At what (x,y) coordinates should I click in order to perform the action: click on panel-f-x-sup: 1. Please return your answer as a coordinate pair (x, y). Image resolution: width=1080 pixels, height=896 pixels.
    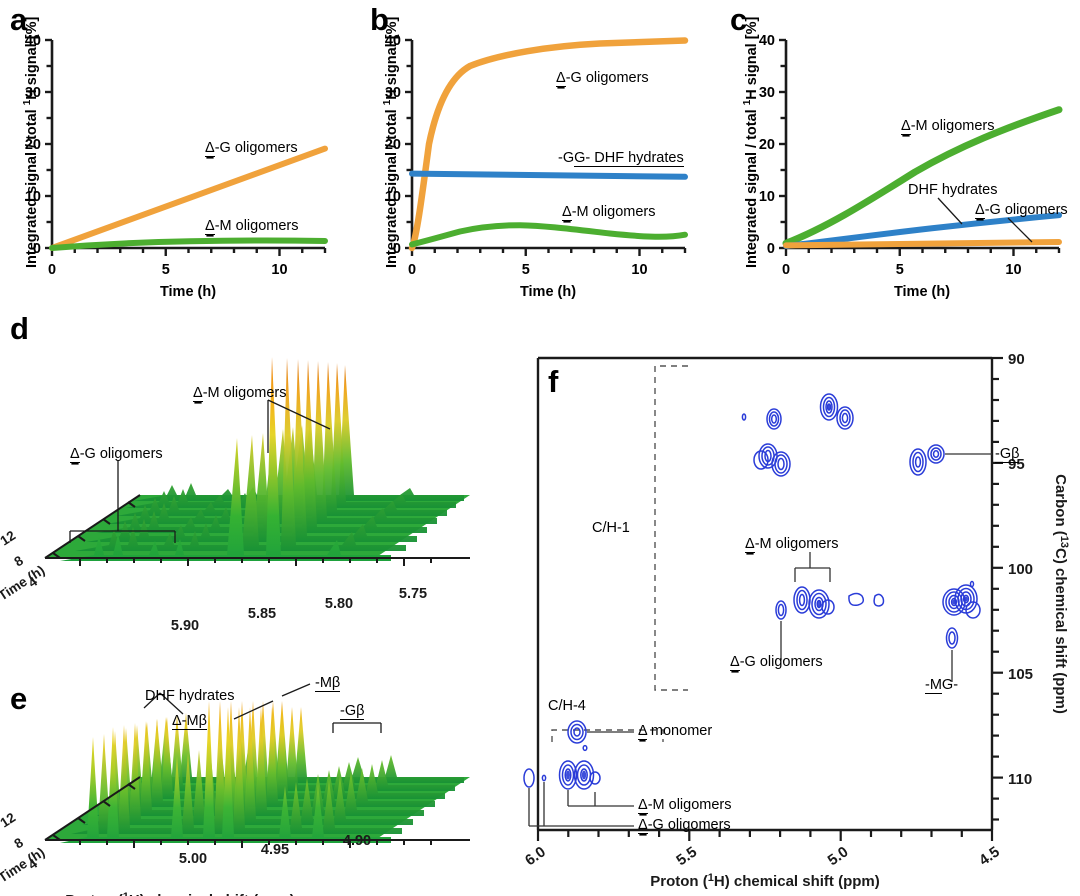
    Looking at the image, I should click on (711, 878).